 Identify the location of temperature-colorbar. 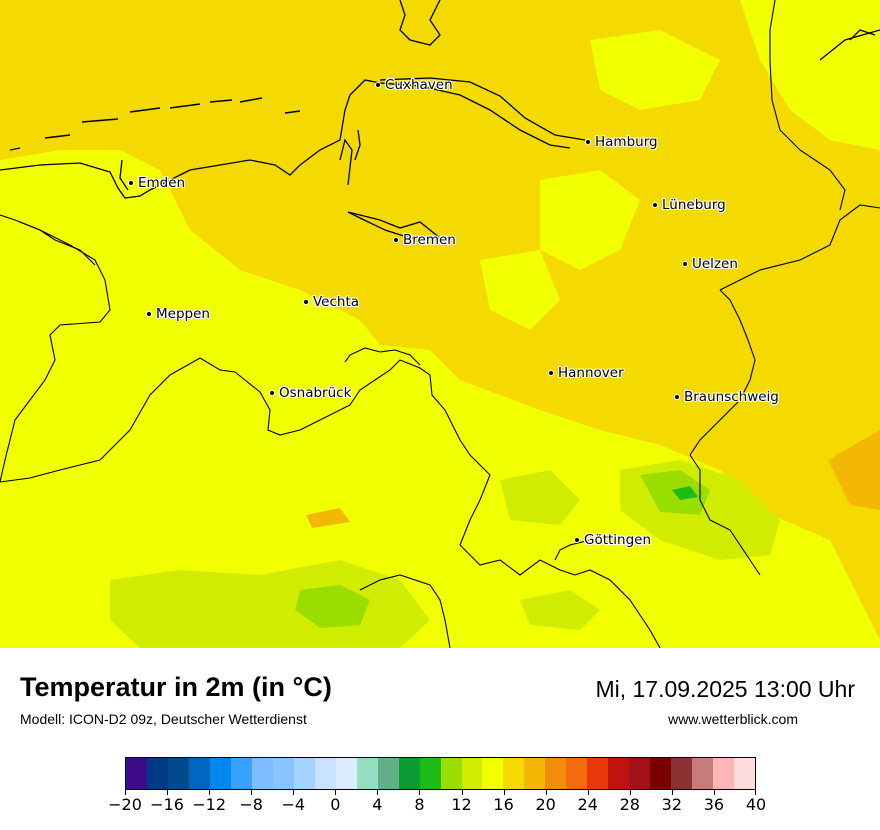
(440, 773).